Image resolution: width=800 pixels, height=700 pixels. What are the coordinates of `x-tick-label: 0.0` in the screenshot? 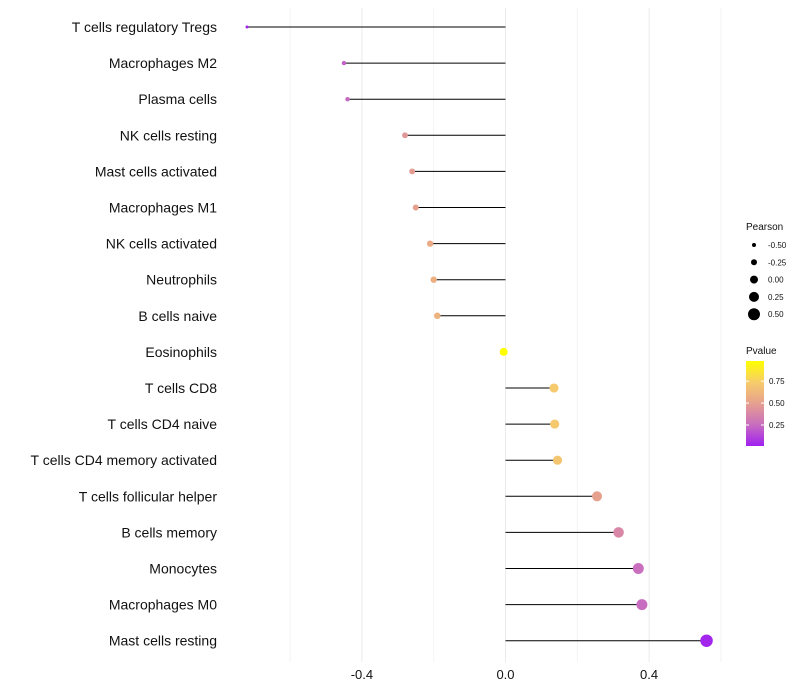 It's located at (505, 674).